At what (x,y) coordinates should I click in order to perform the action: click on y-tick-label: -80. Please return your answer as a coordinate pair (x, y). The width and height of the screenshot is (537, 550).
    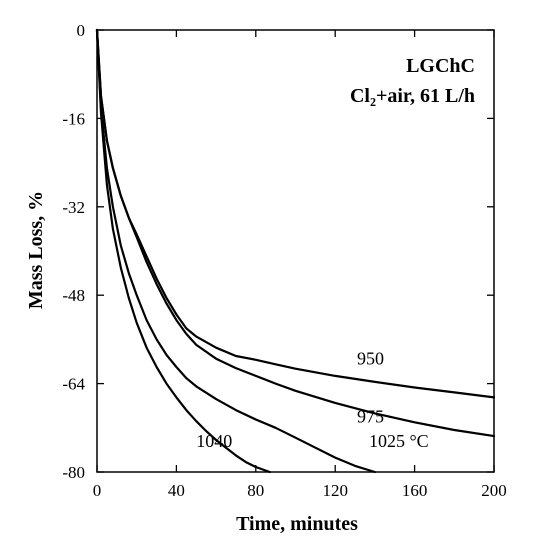
    Looking at the image, I should click on (73, 472).